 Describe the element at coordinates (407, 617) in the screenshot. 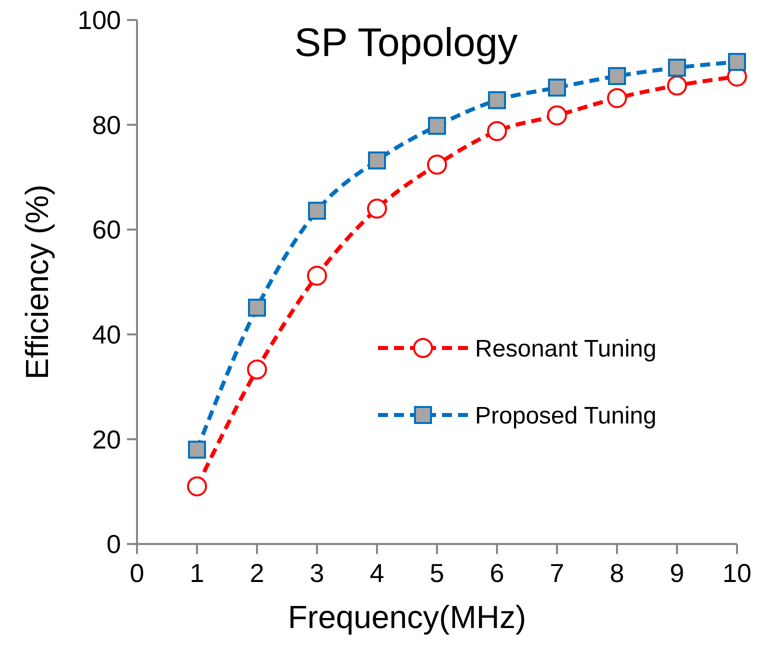

I see `x-axis-title: Frequency(MHz)` at that location.